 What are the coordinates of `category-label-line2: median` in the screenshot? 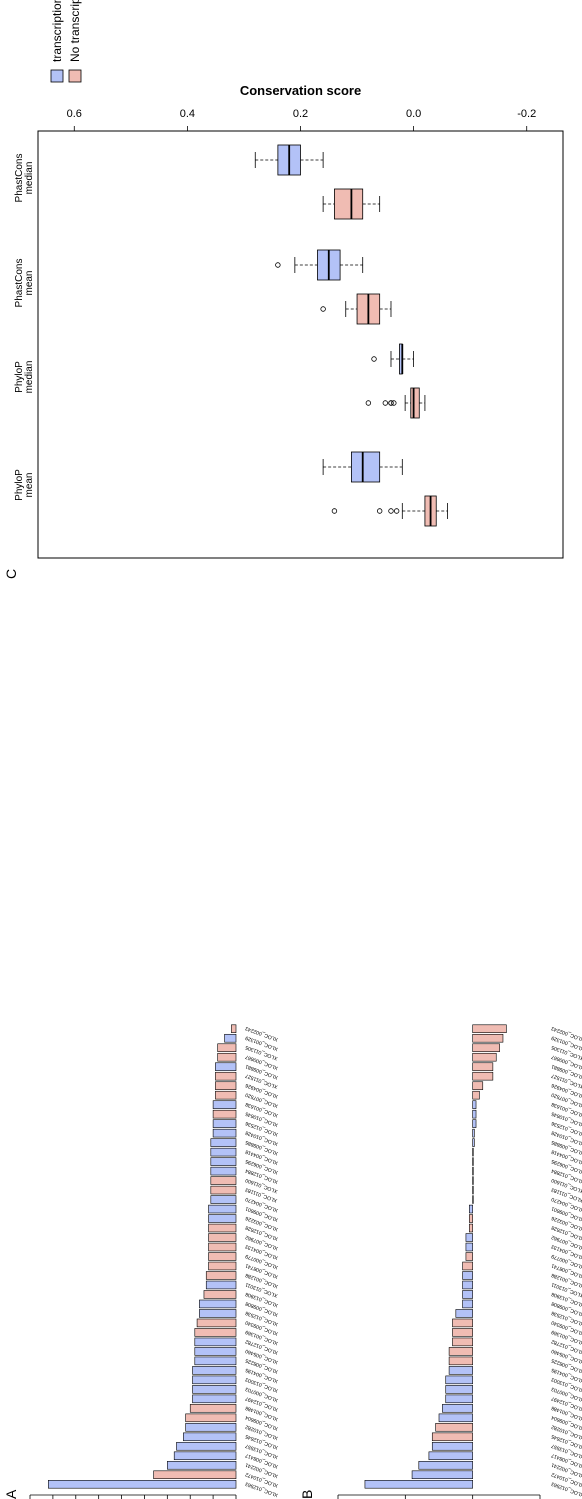 It's located at (29, 178).